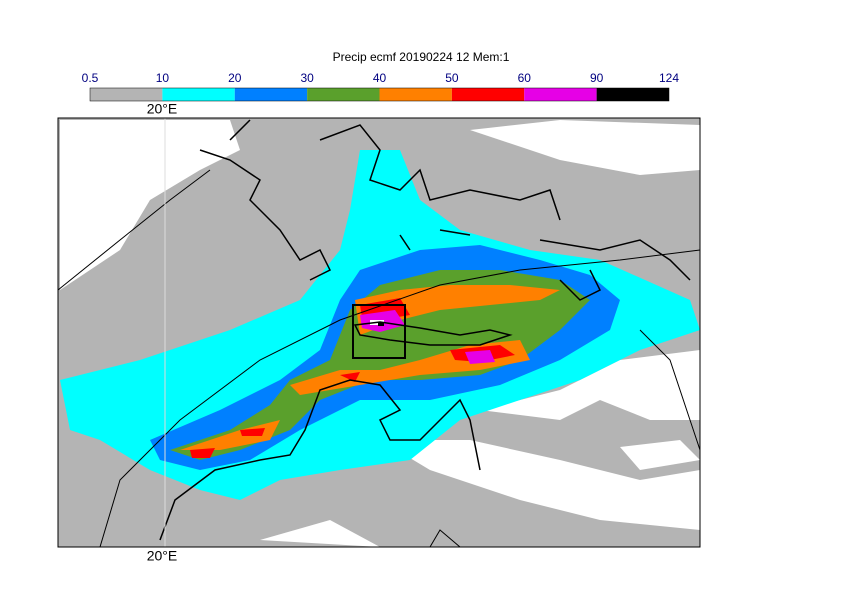  I want to click on colorbar-label: 20, so click(235, 78).